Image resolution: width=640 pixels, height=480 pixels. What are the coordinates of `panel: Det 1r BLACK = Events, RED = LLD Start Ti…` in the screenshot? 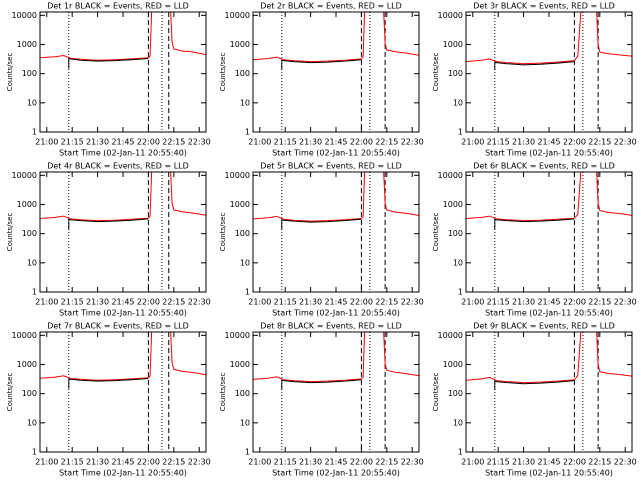 It's located at (108, 80).